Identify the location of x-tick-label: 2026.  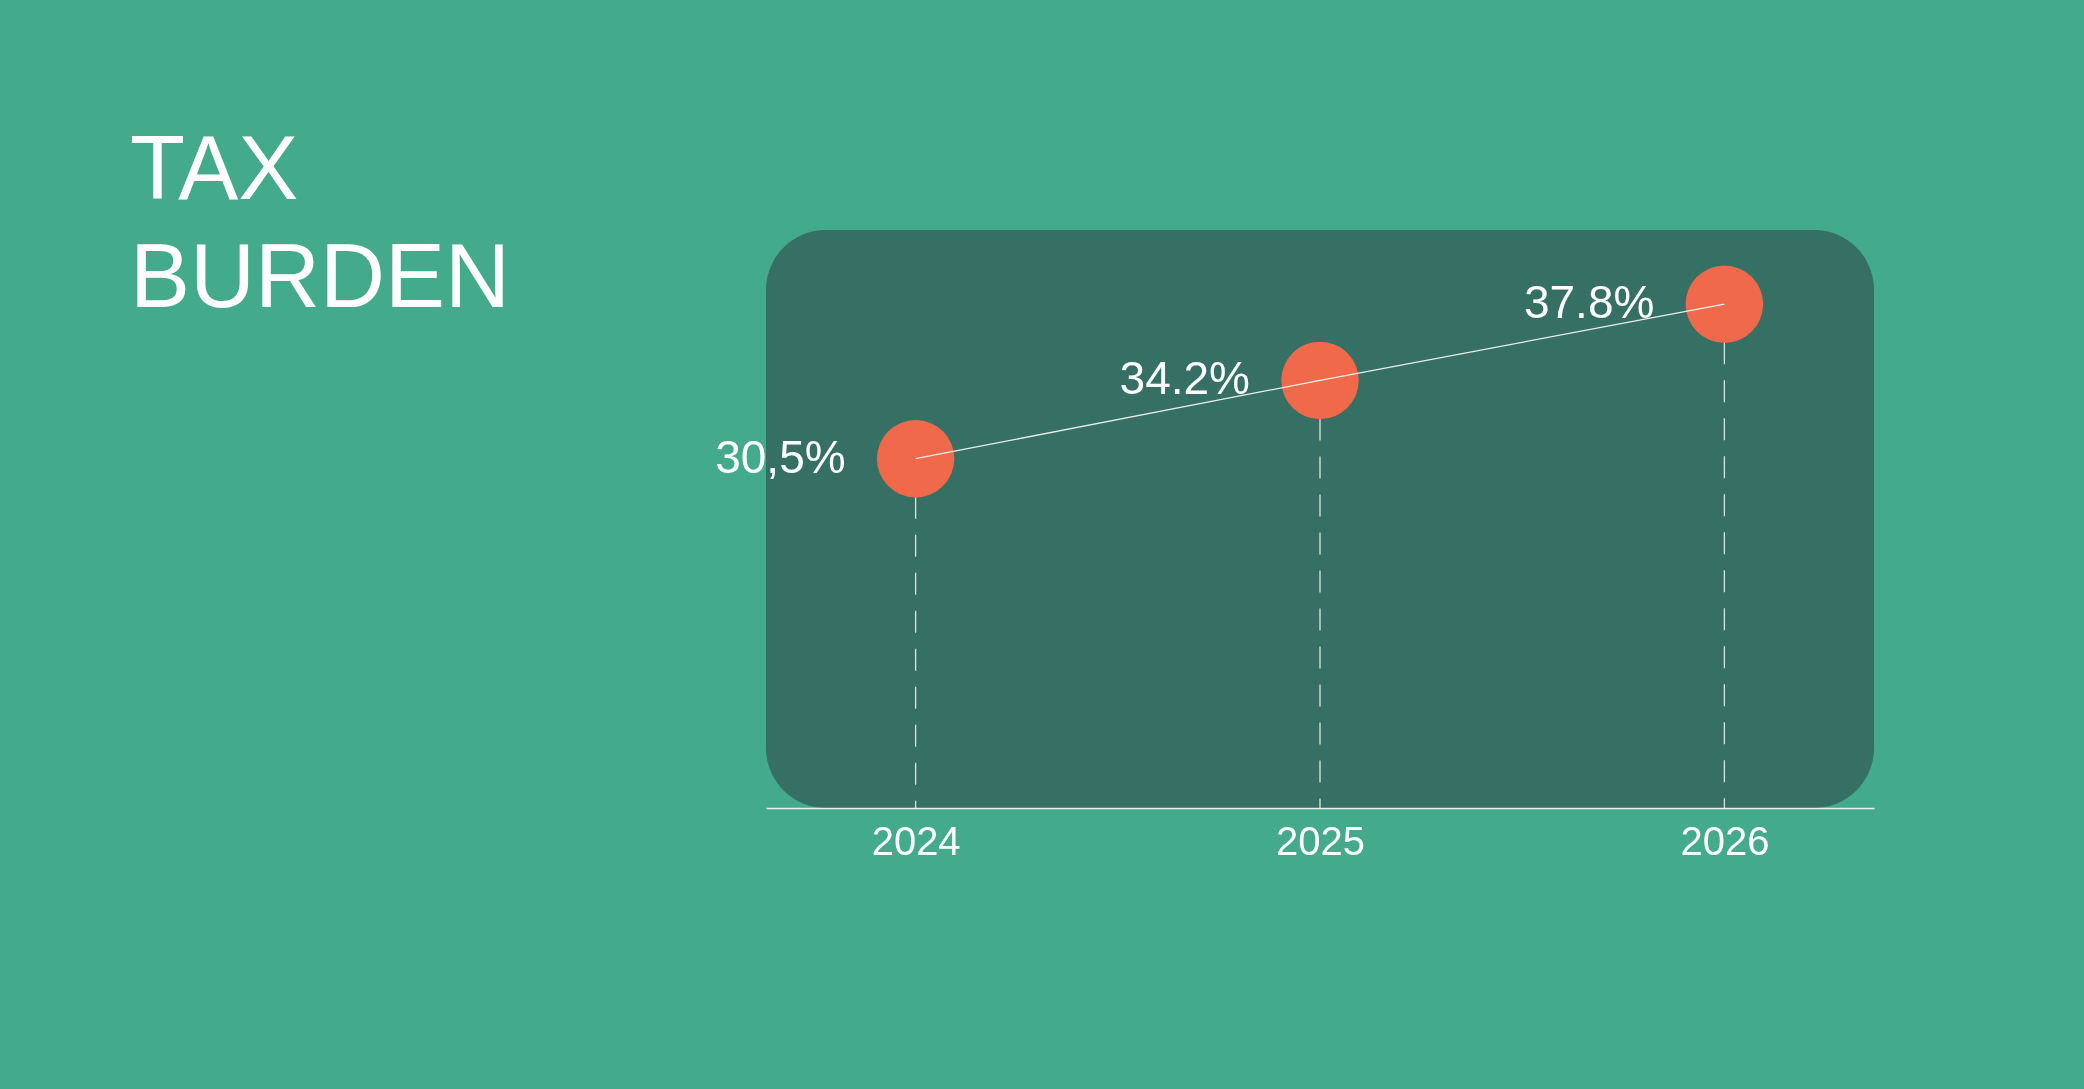
(1725, 840).